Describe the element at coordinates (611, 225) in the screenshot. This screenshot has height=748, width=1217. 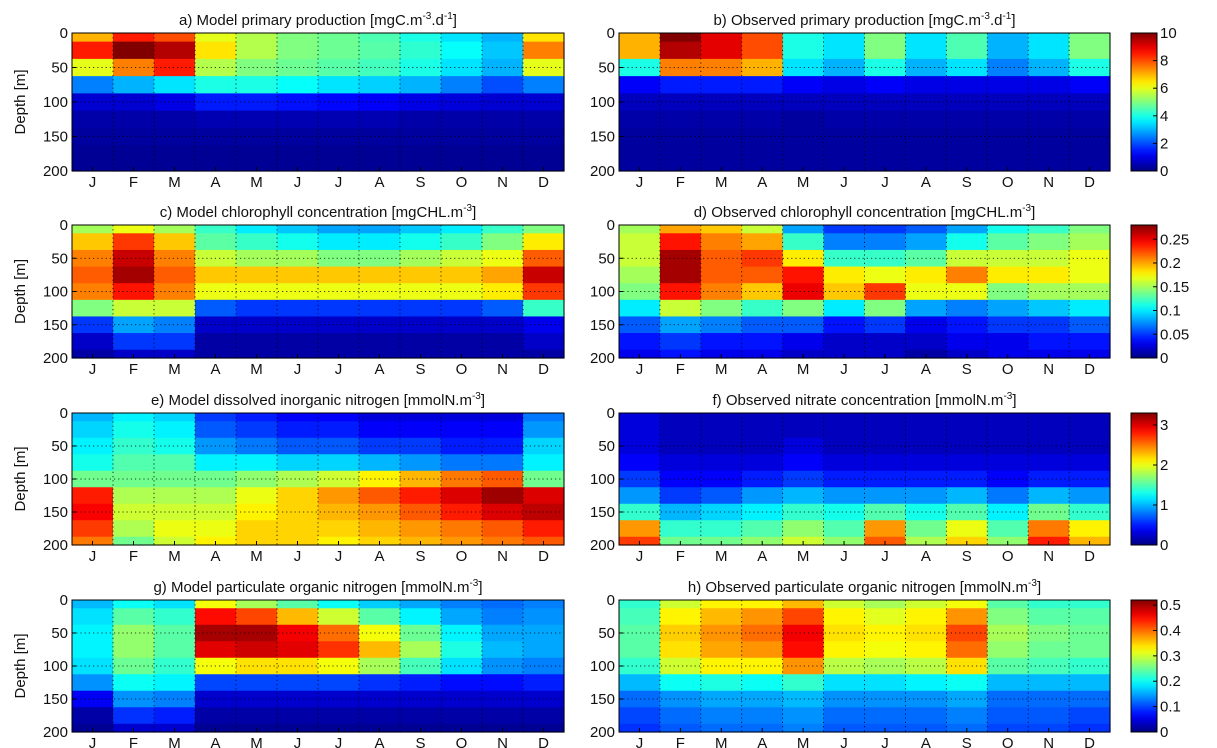
I see `y-tick-label: 0` at that location.